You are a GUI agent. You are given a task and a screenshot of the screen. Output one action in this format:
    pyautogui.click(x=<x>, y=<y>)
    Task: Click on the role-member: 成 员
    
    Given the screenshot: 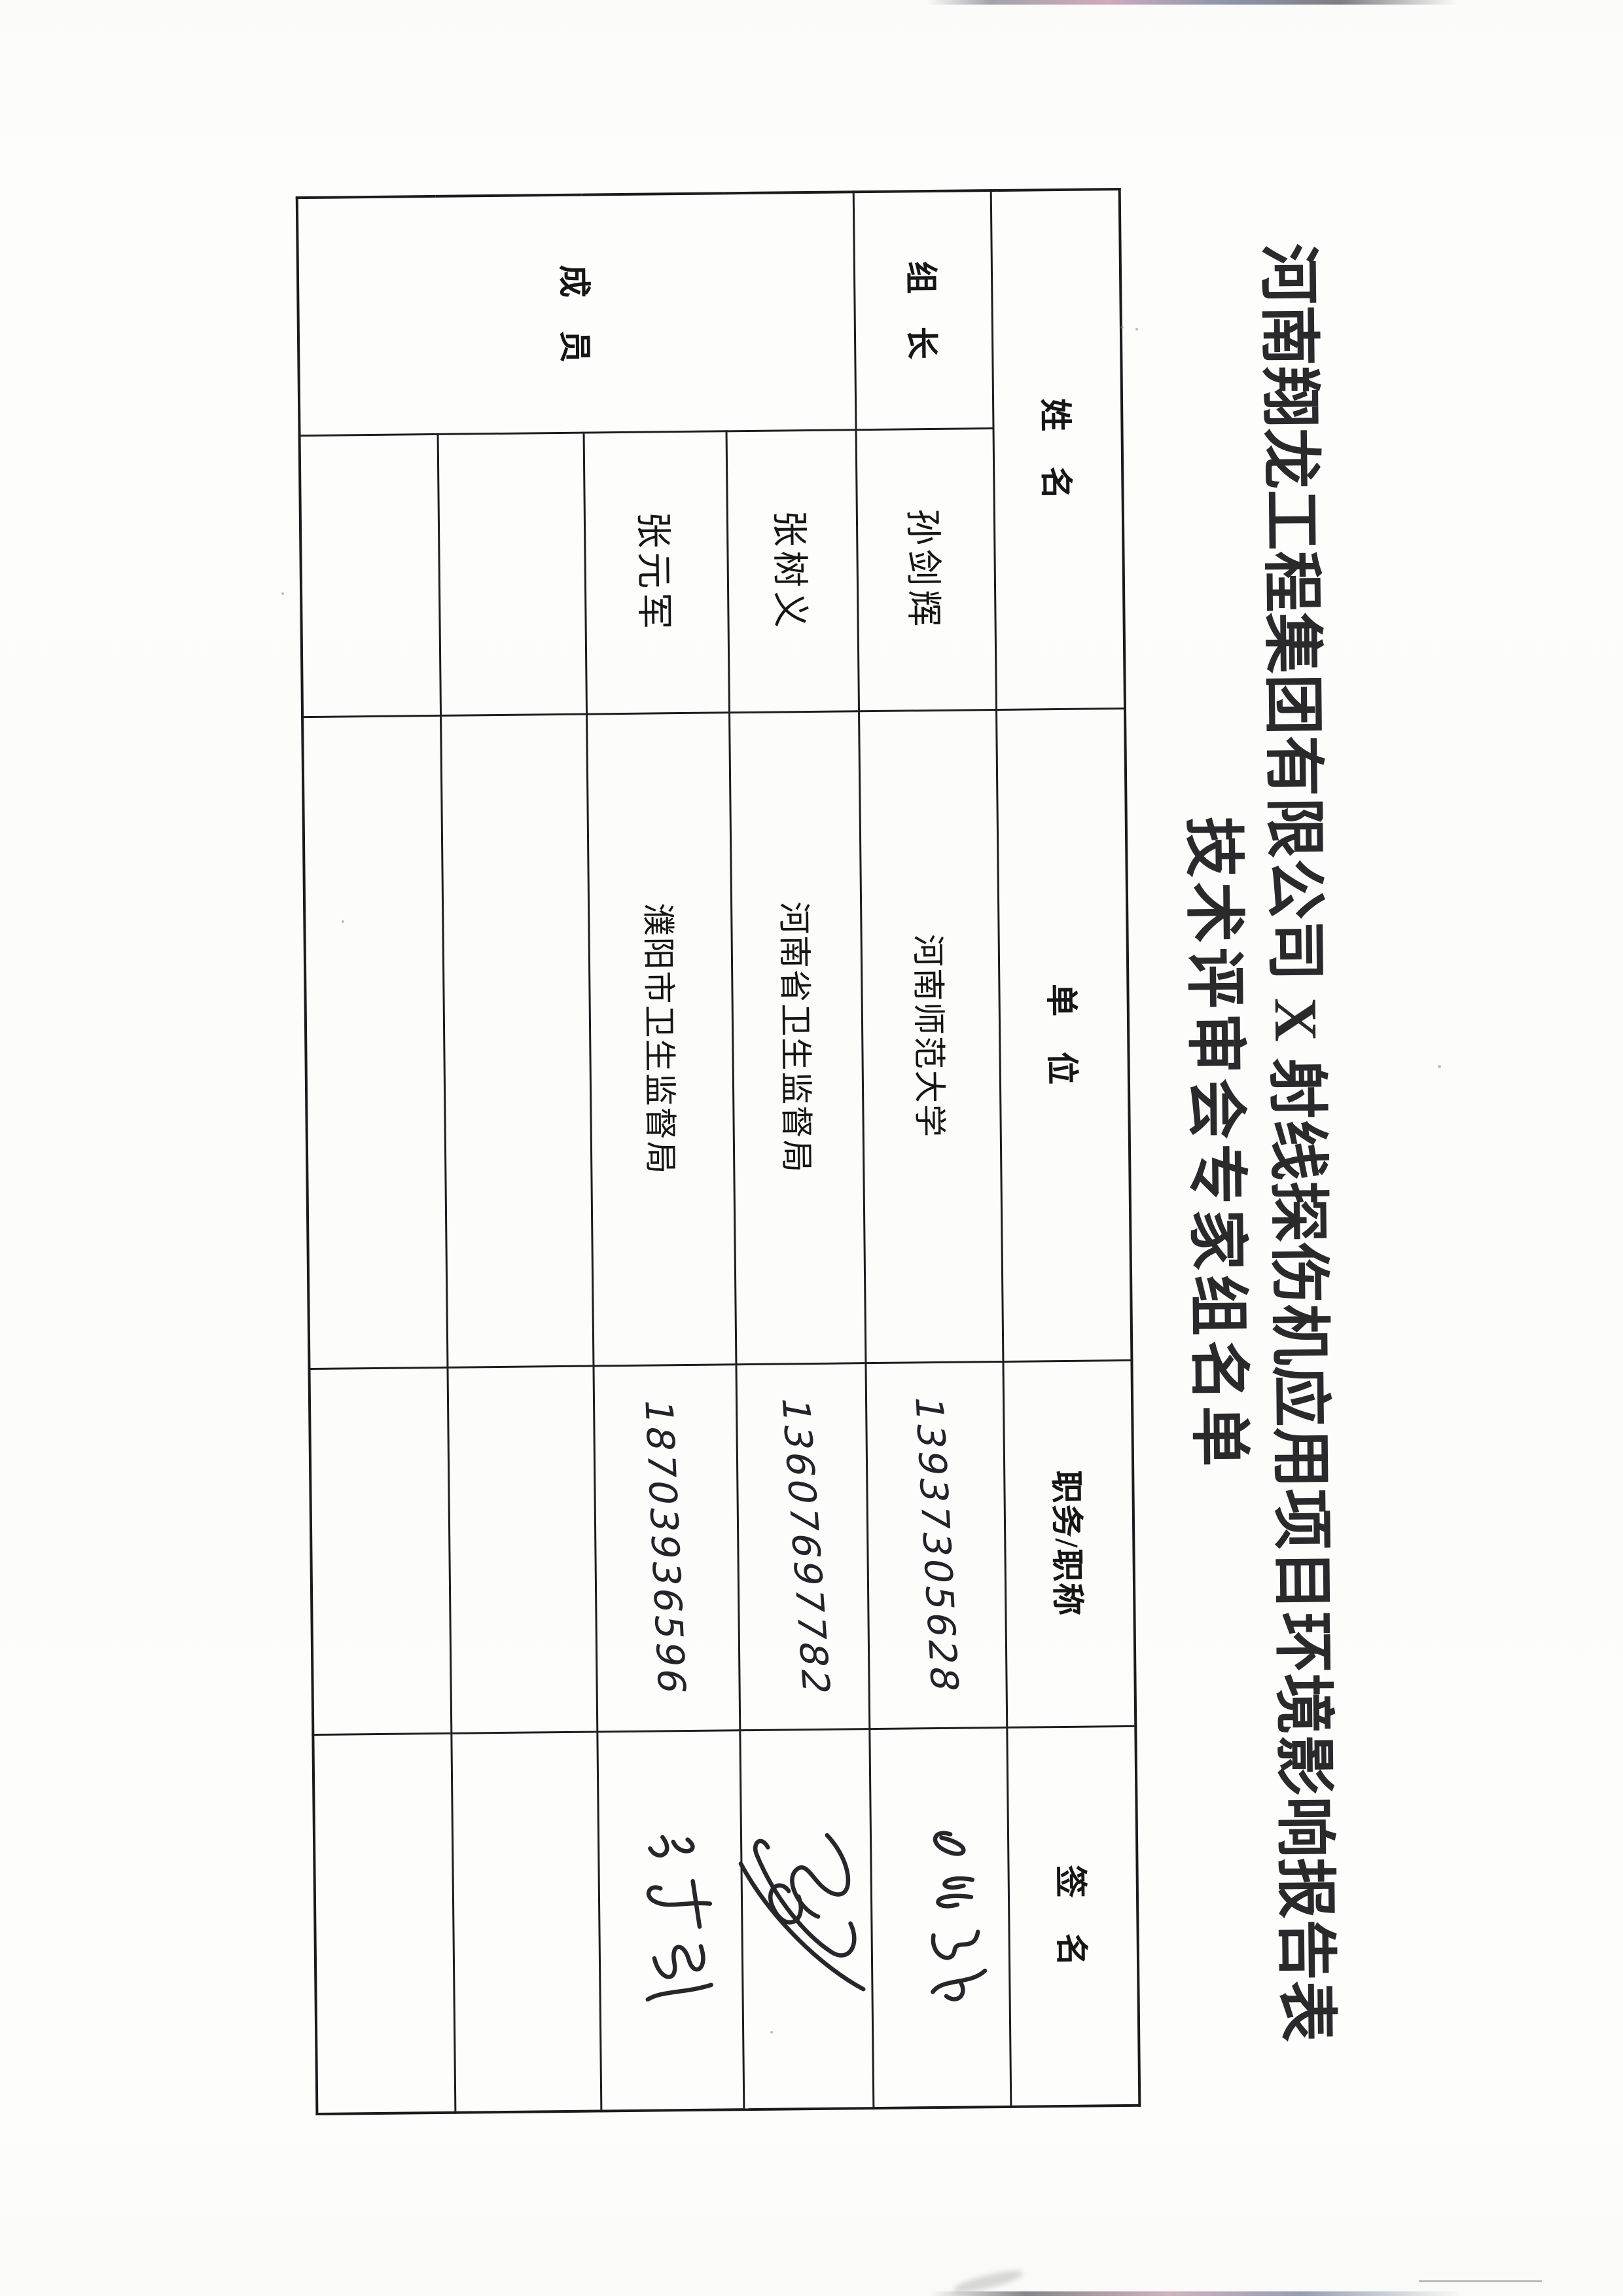 What is the action you would take?
    pyautogui.click(x=576, y=314)
    